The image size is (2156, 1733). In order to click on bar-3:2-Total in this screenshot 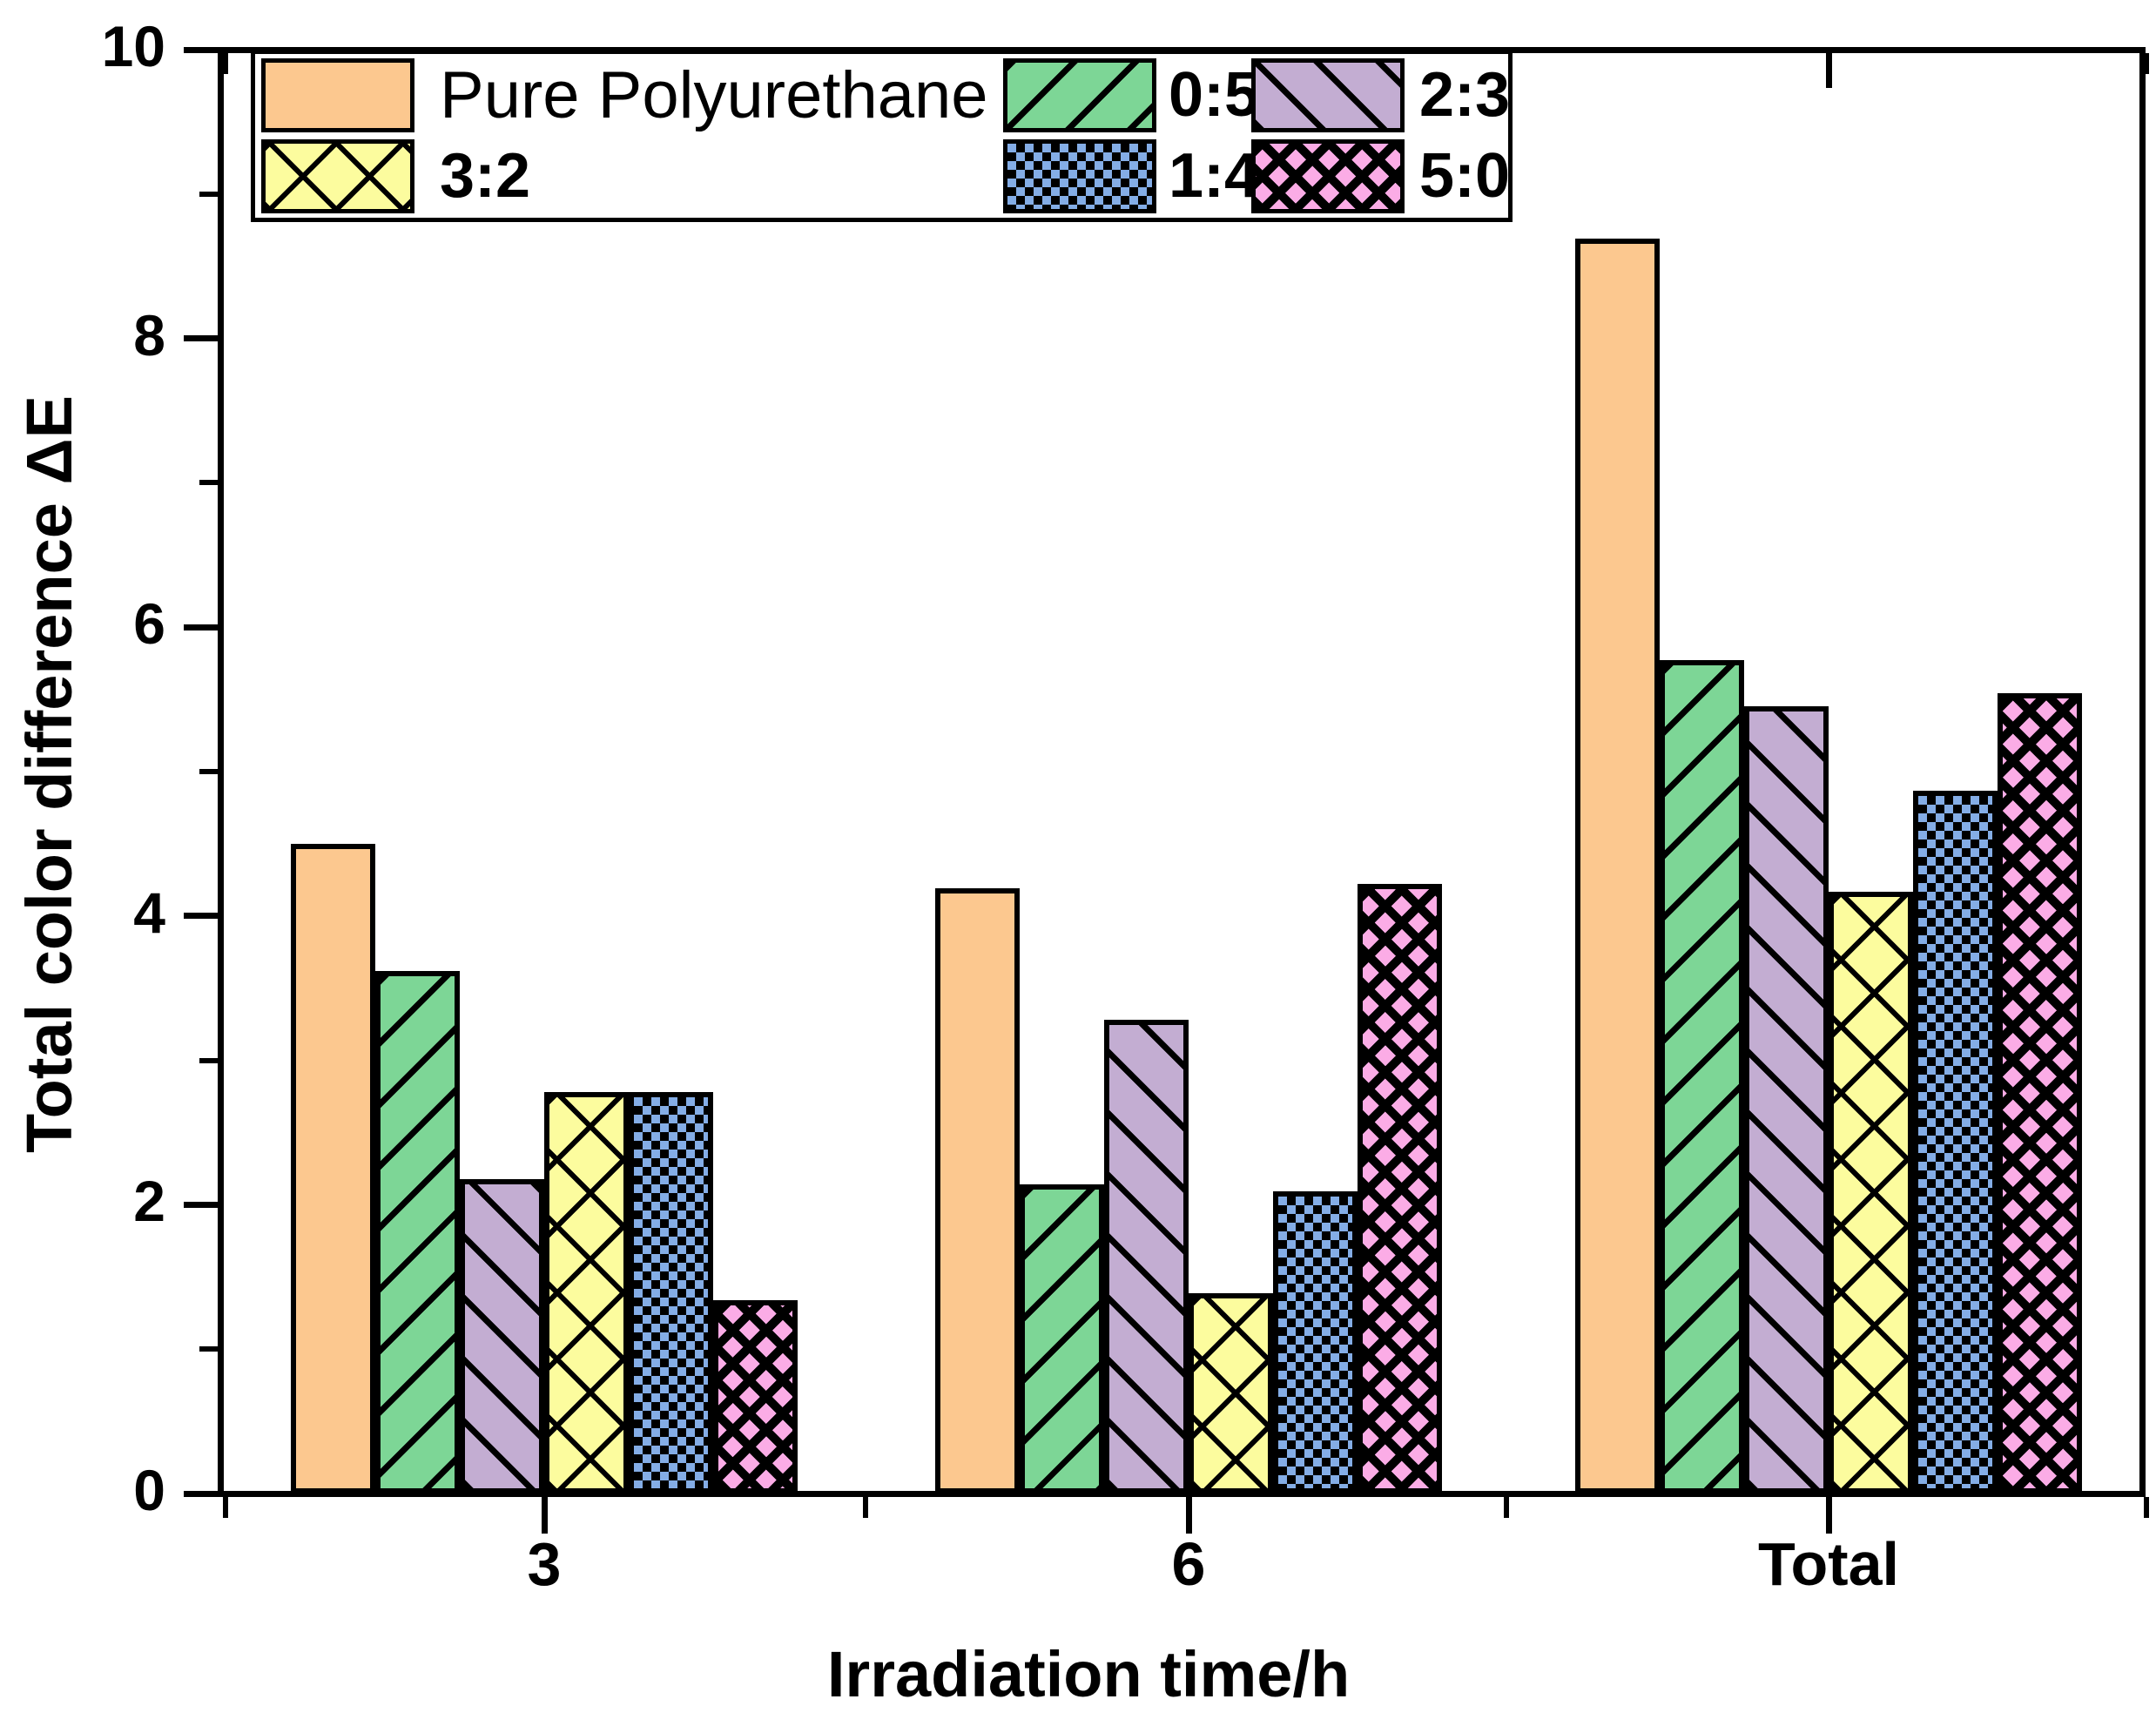, I will do `click(1871, 1193)`.